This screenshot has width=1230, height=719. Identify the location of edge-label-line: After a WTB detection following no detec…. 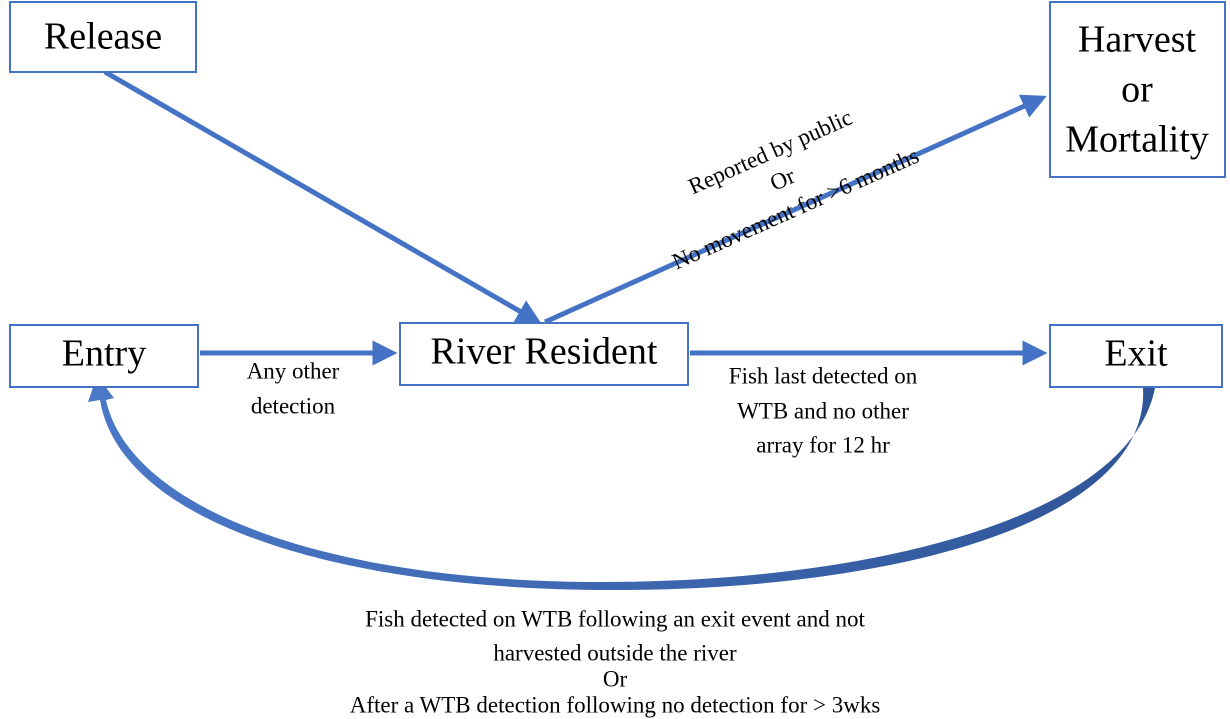
(615, 704).